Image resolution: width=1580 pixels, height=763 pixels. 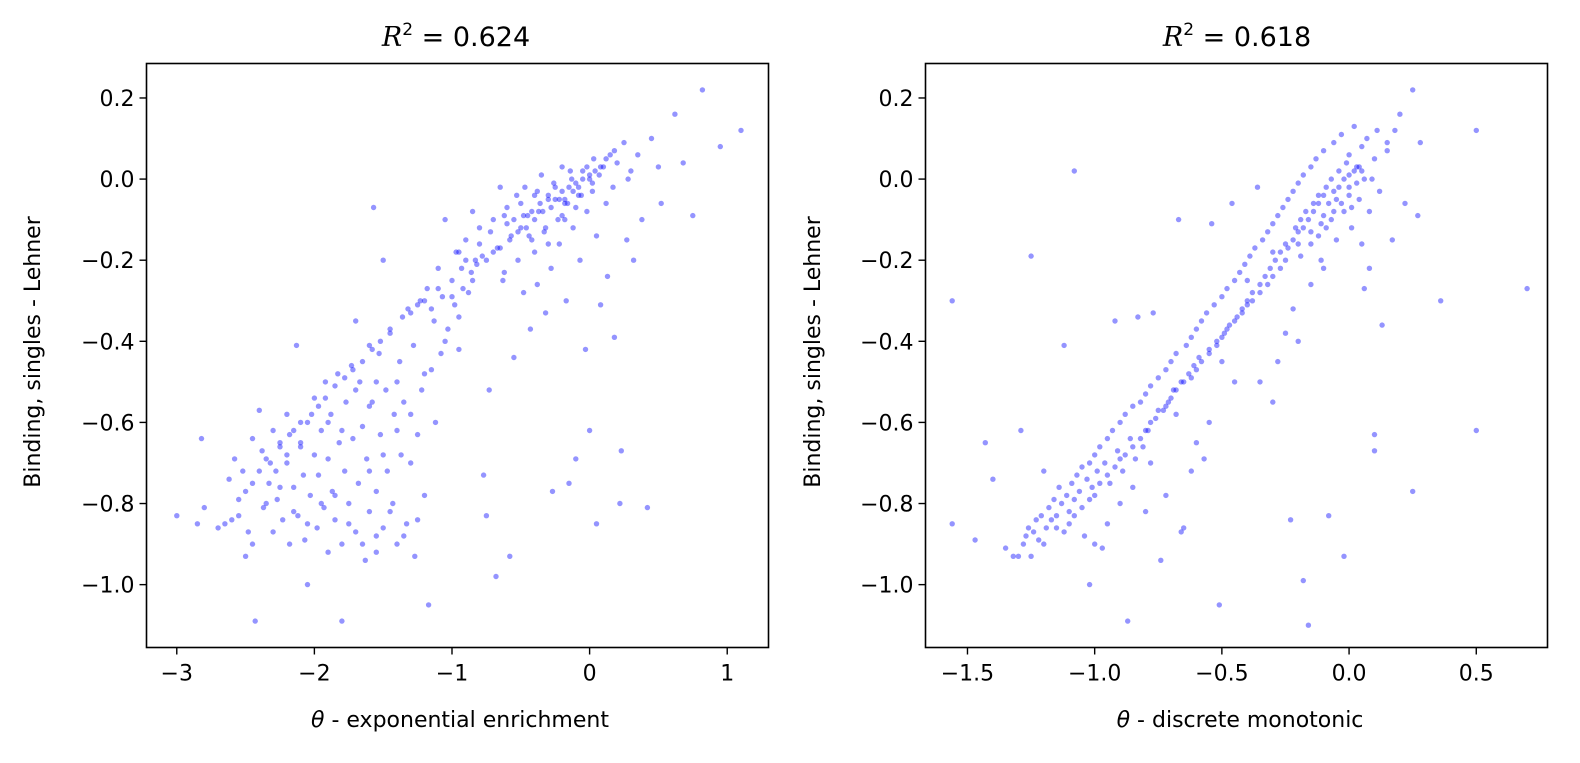 I want to click on right-x-tick-label: 0.0, so click(x=1349, y=674).